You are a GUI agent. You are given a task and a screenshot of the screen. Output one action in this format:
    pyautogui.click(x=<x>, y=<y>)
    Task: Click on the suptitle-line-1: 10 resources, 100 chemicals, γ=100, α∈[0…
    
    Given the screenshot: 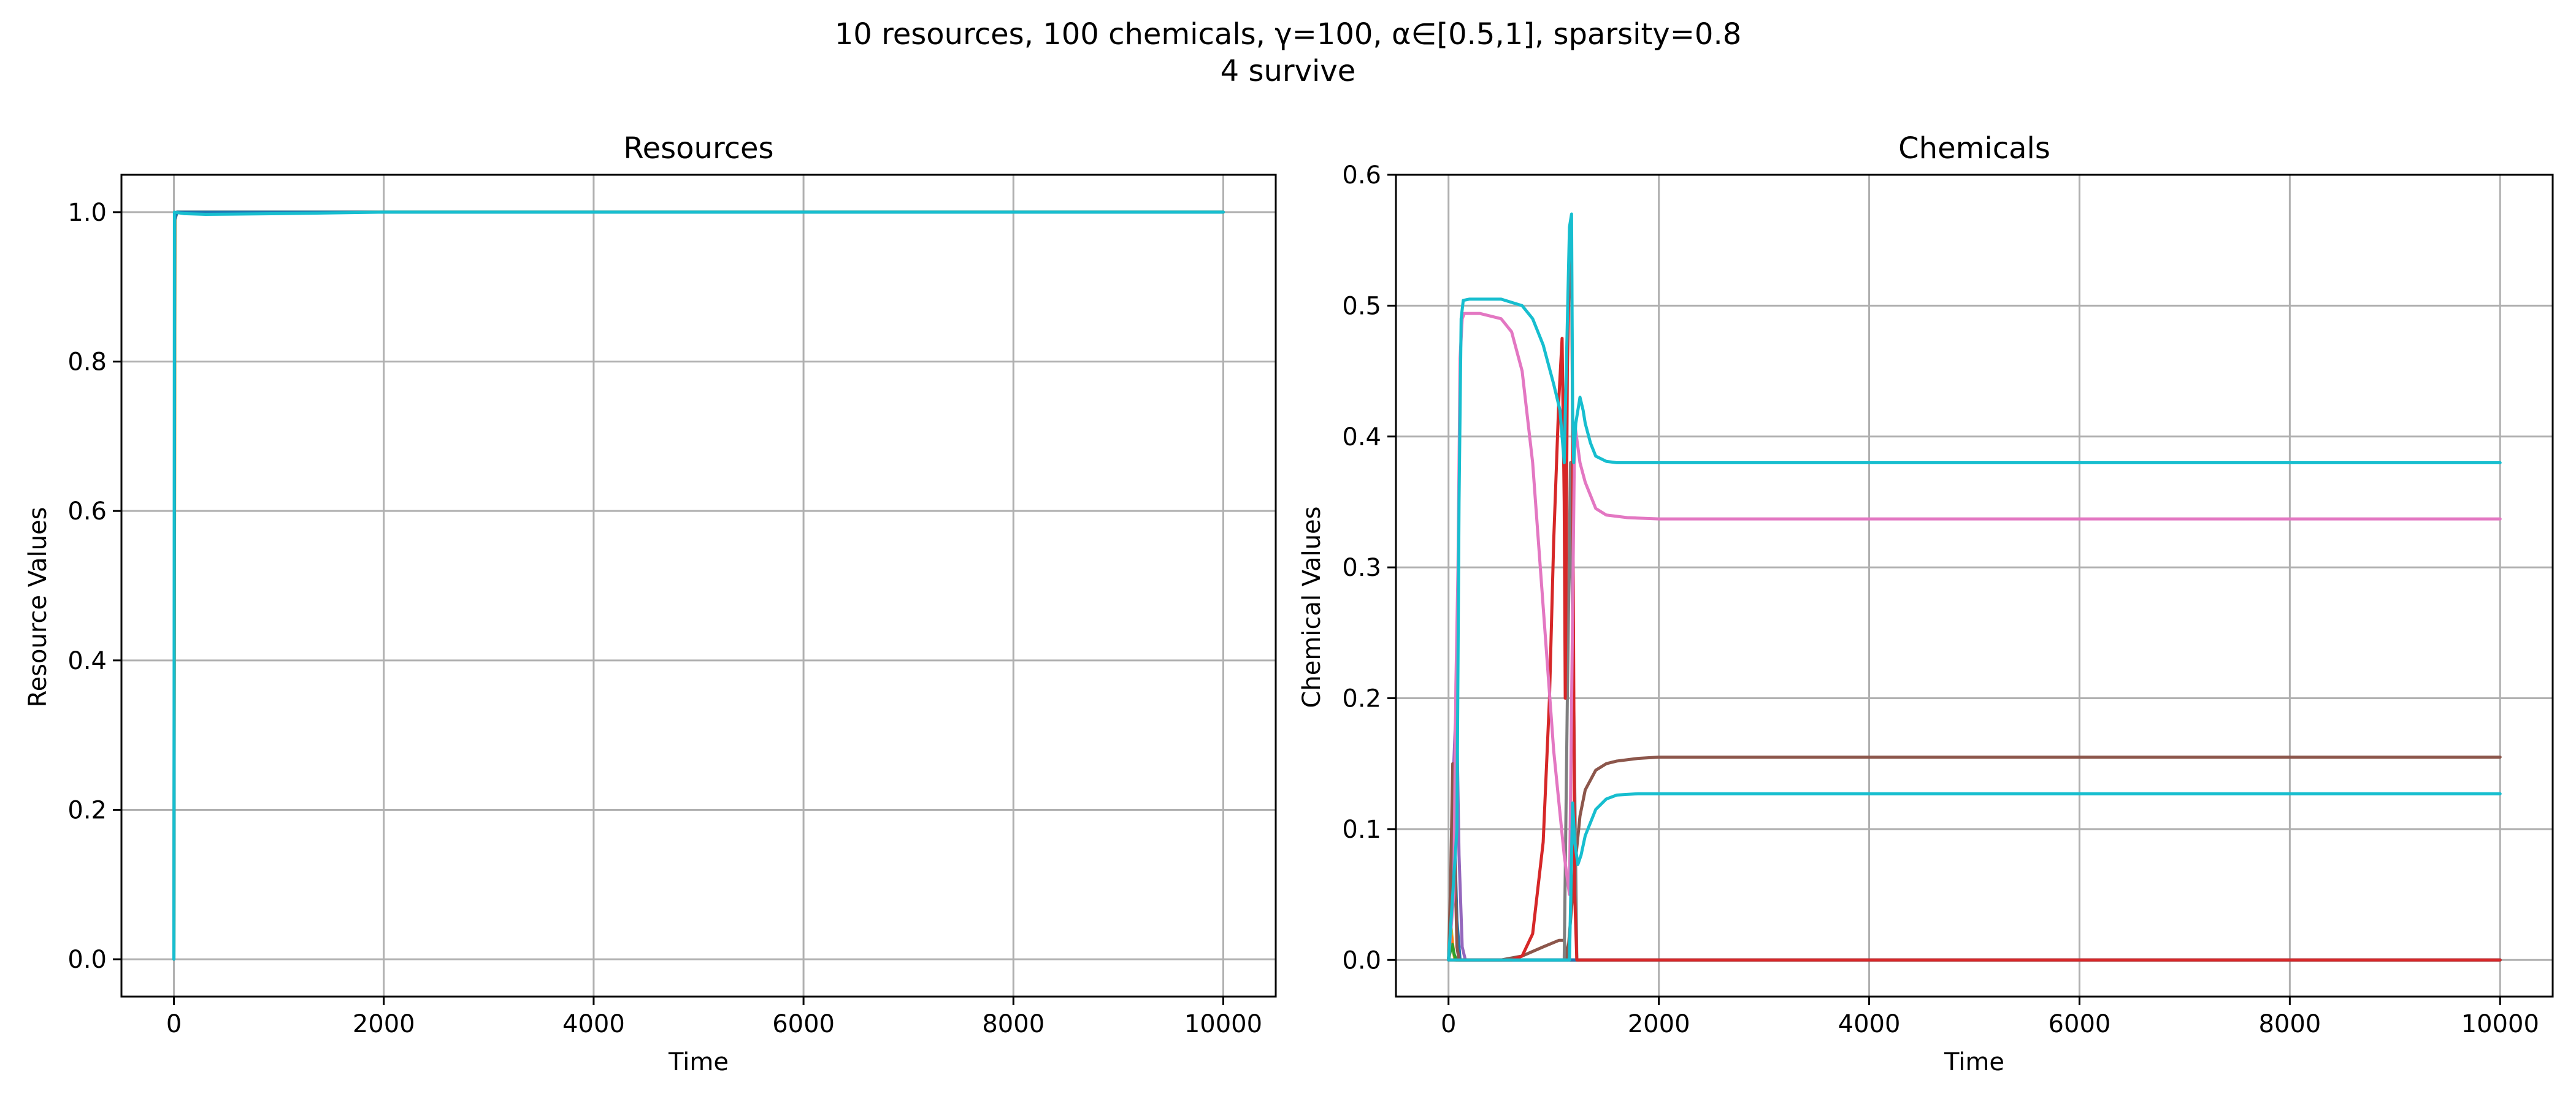 What is the action you would take?
    pyautogui.click(x=1288, y=34)
    